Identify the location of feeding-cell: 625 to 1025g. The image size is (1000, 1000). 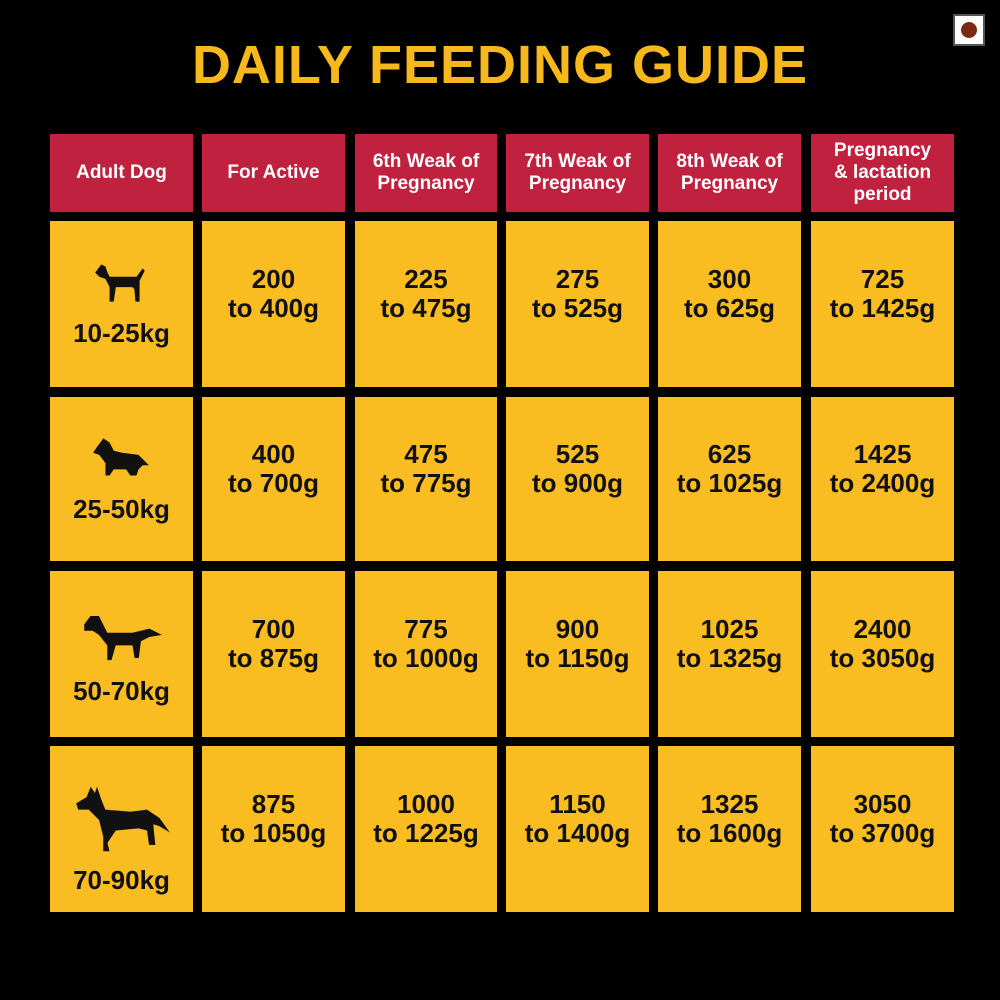
(729, 479).